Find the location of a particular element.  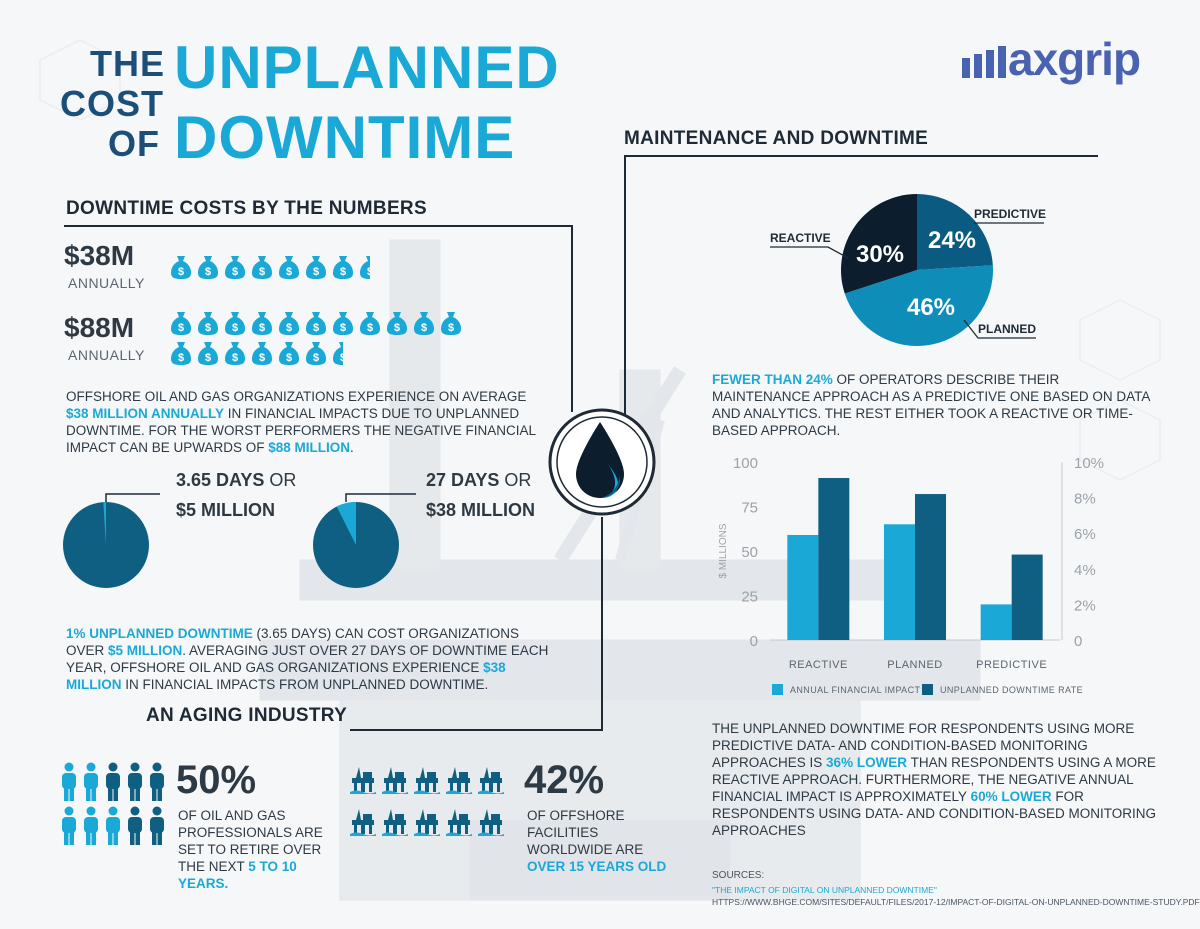

stat2-label: ANNUALLY is located at coordinates (106, 355).